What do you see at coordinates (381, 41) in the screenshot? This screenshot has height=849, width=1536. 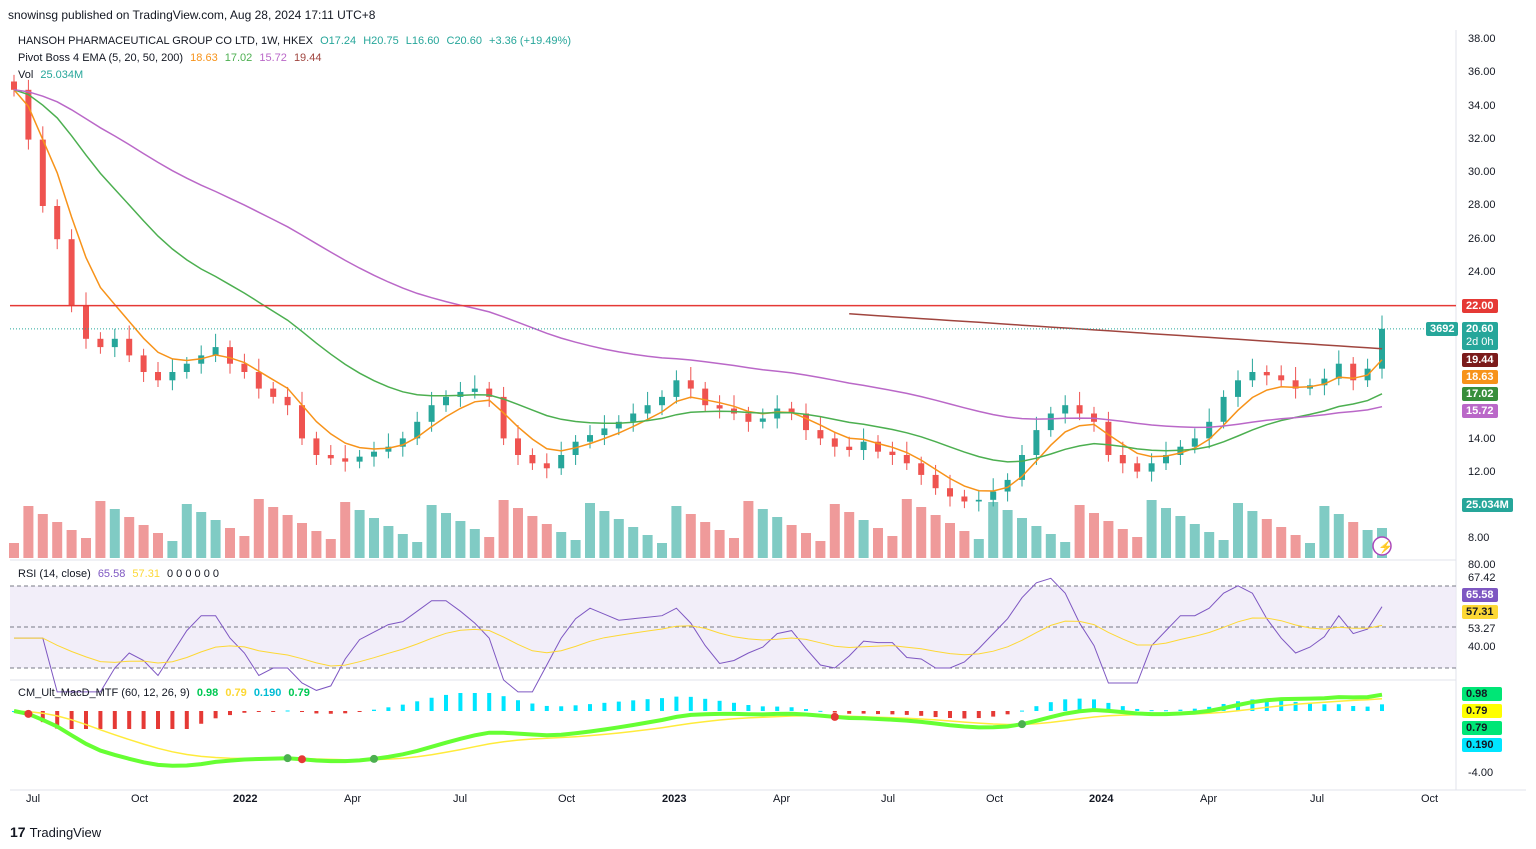 I see `high-value: H20.75` at bounding box center [381, 41].